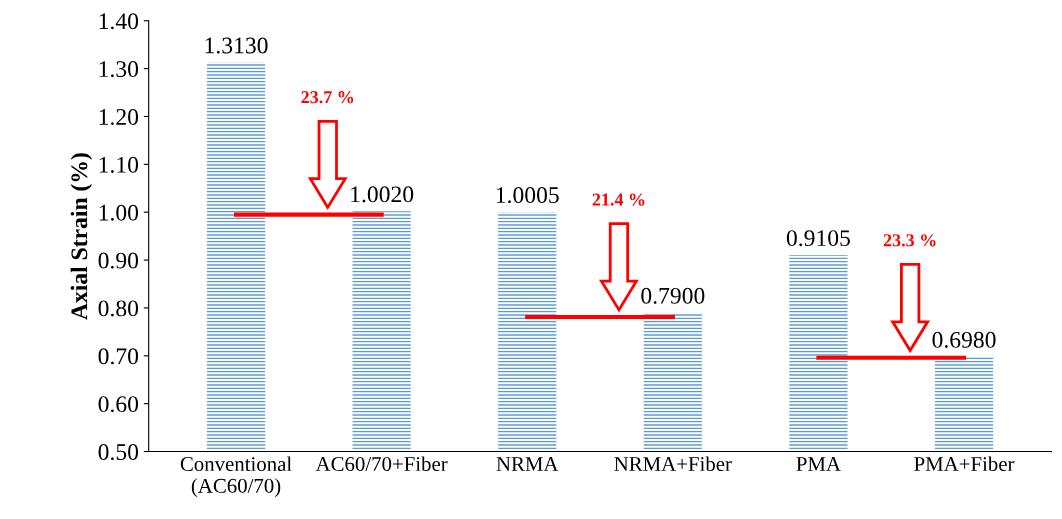  Describe the element at coordinates (119, 164) in the screenshot. I see `y-tick-label: 1.10` at that location.